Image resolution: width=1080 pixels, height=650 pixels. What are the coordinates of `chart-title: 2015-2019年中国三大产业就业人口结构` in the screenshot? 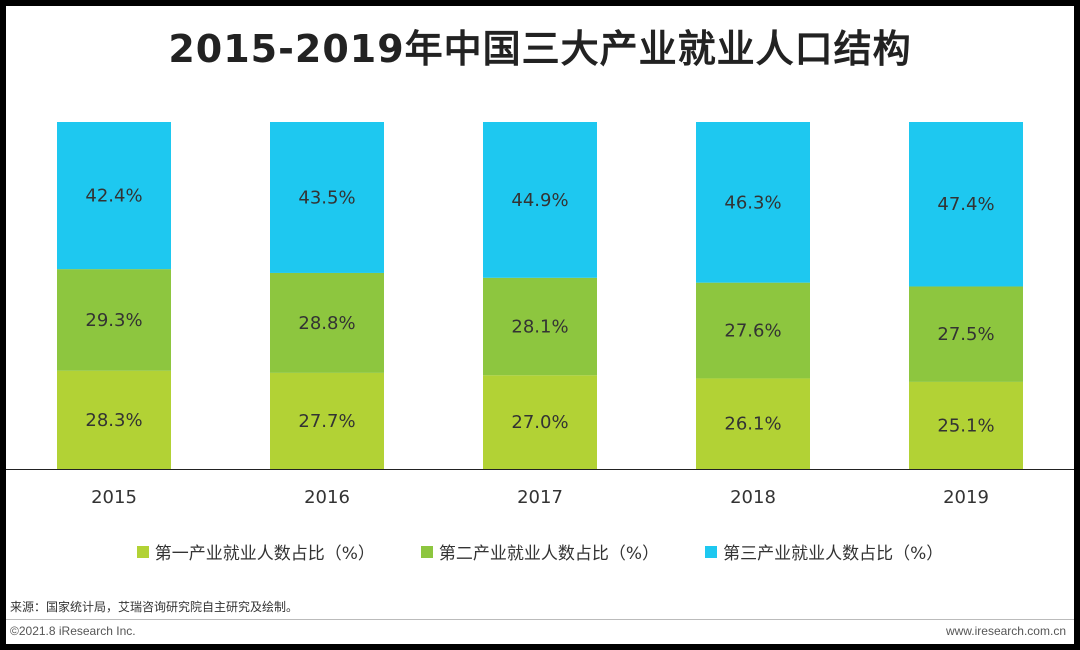 It's located at (540, 49).